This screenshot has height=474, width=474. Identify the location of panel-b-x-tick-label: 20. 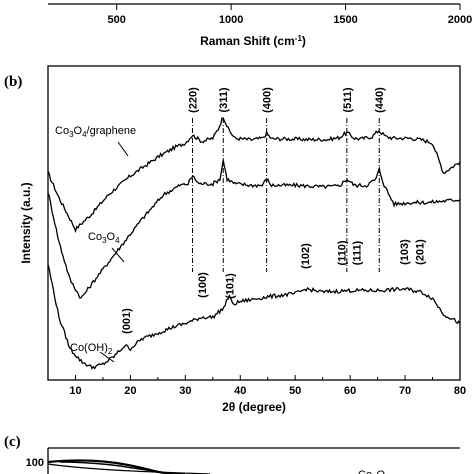
(130, 391).